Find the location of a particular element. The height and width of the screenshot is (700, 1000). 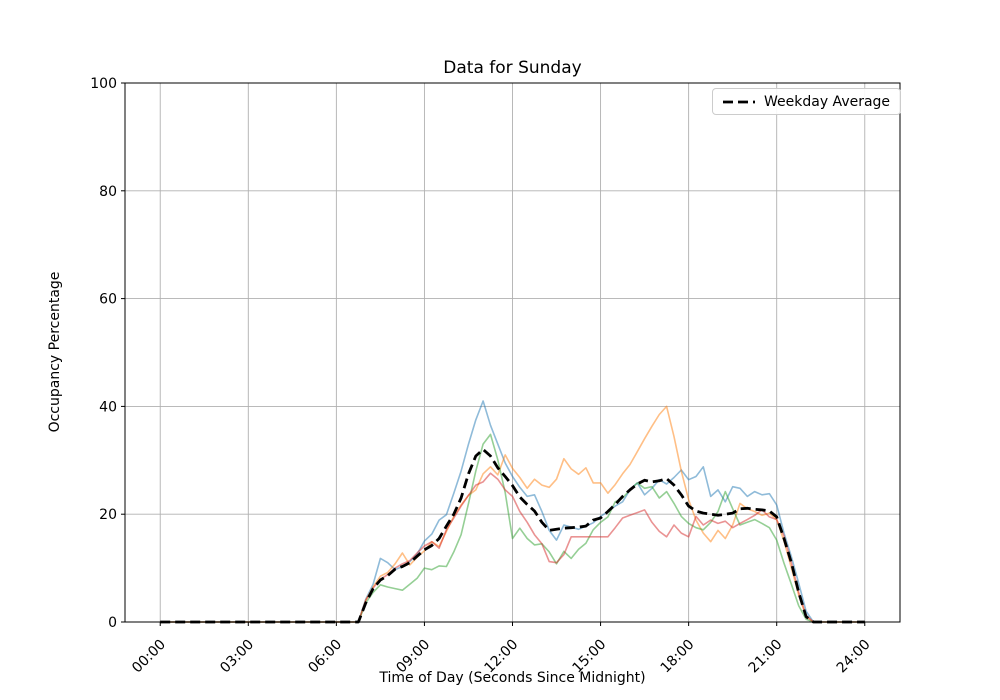

y-tick-label: 80 is located at coordinates (108, 192).